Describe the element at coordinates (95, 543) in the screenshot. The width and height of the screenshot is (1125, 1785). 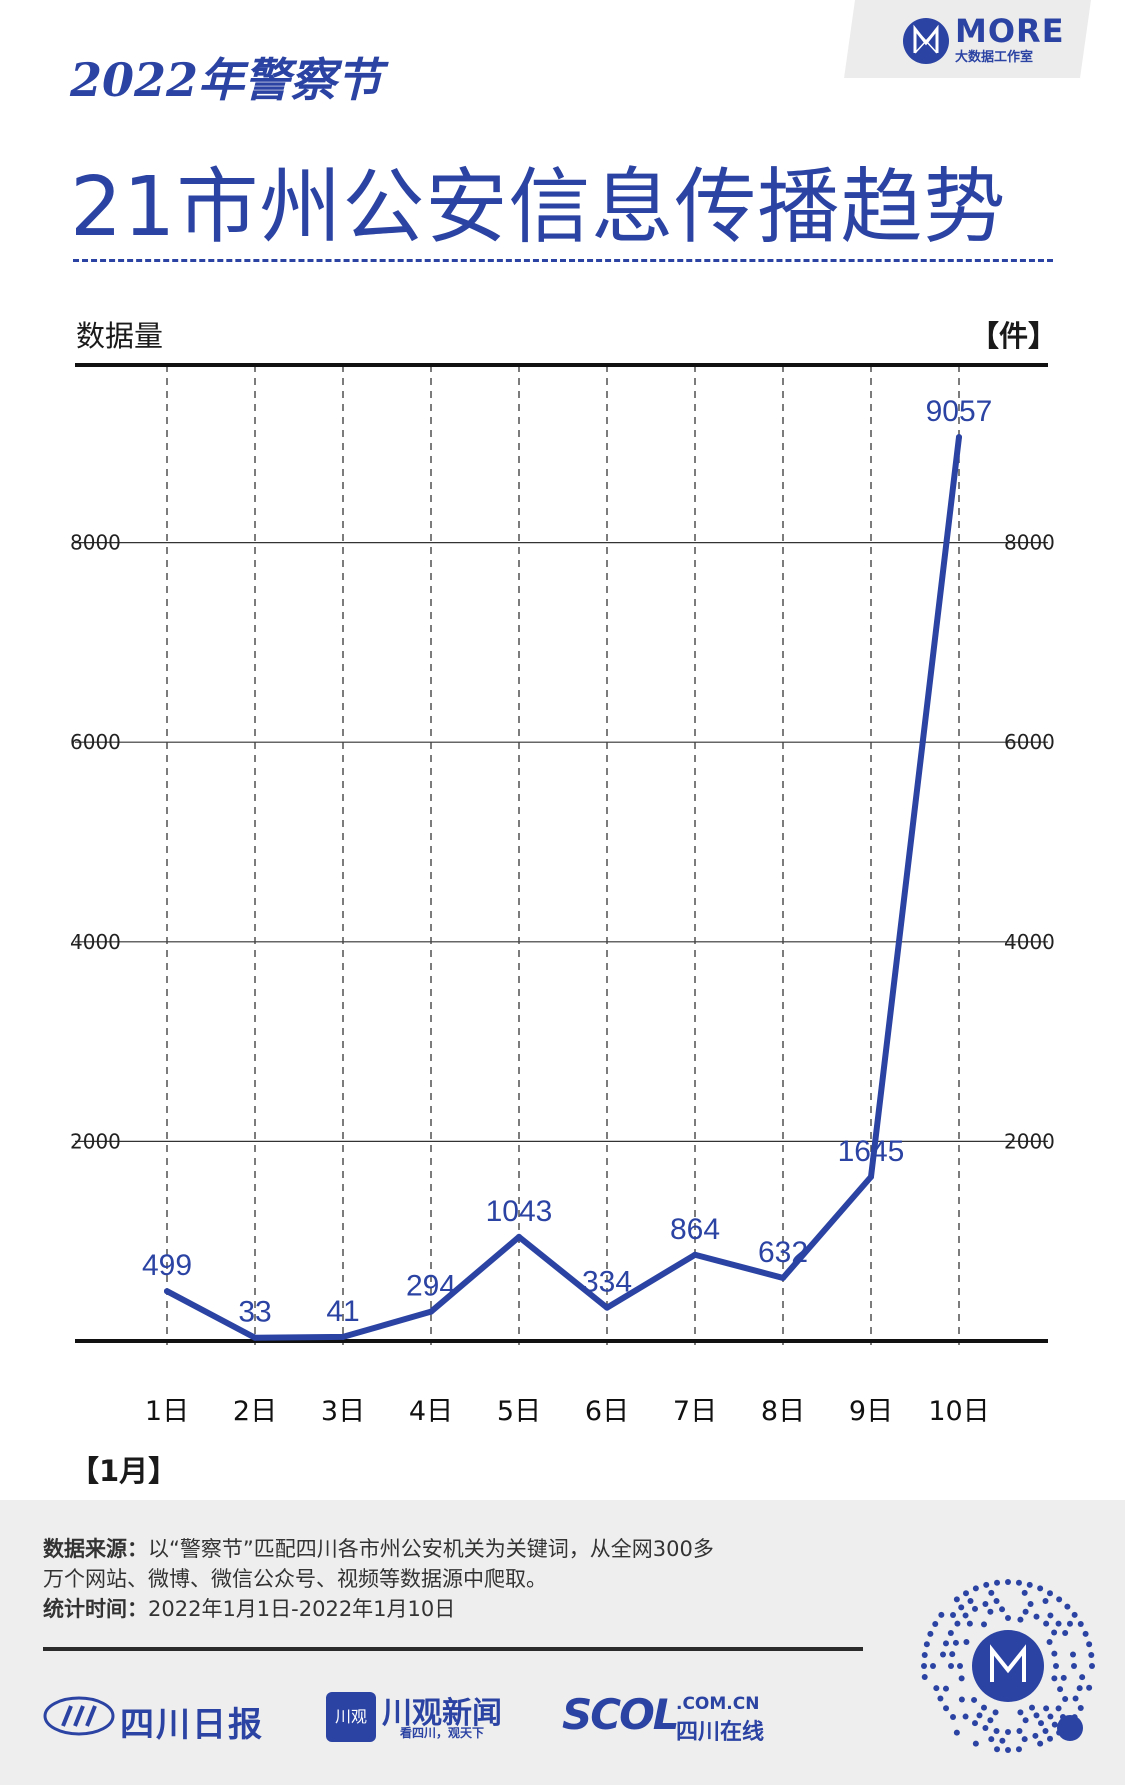
I see `y-tick-label-left: 8000` at that location.